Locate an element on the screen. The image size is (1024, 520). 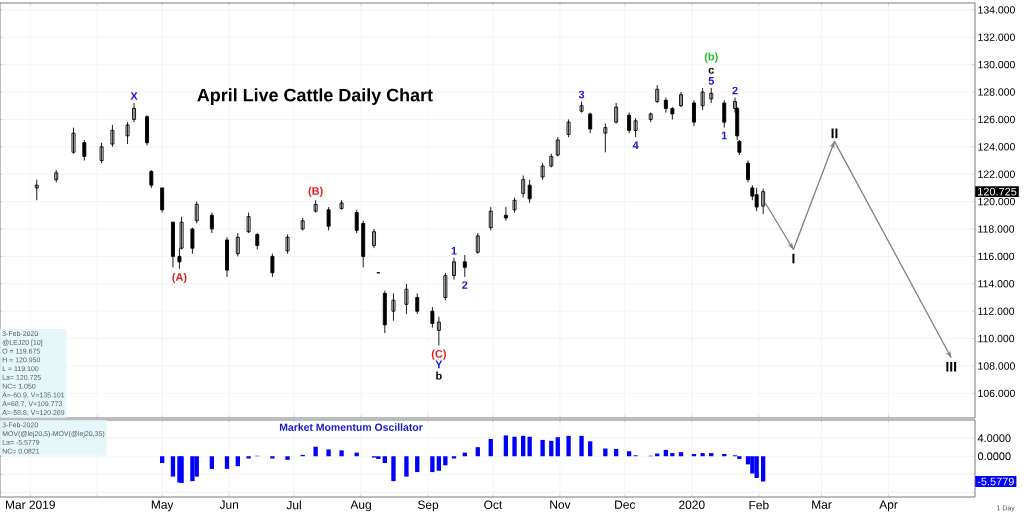
chart-title: Market Momentum Oscillator is located at coordinates (351, 427).